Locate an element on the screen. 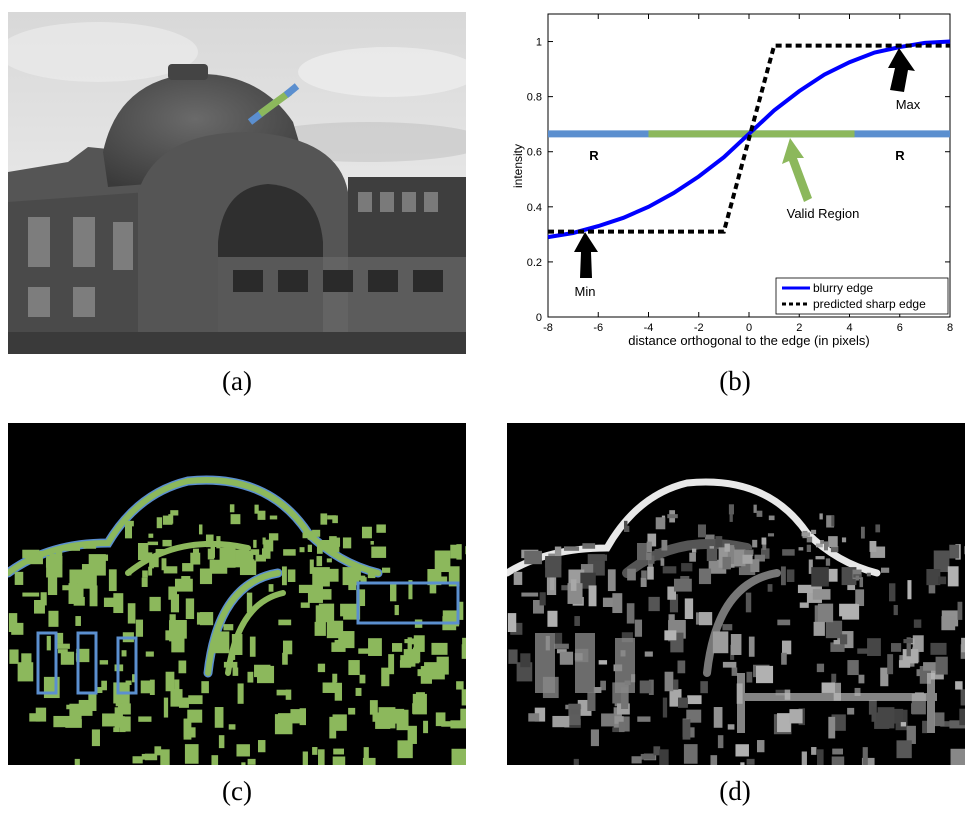 The image size is (969, 813). min-arrow is located at coordinates (586, 255).